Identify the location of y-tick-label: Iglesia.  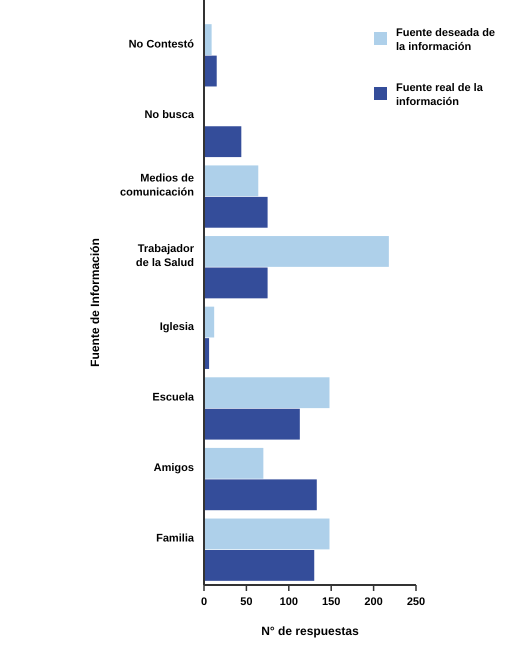
(177, 326).